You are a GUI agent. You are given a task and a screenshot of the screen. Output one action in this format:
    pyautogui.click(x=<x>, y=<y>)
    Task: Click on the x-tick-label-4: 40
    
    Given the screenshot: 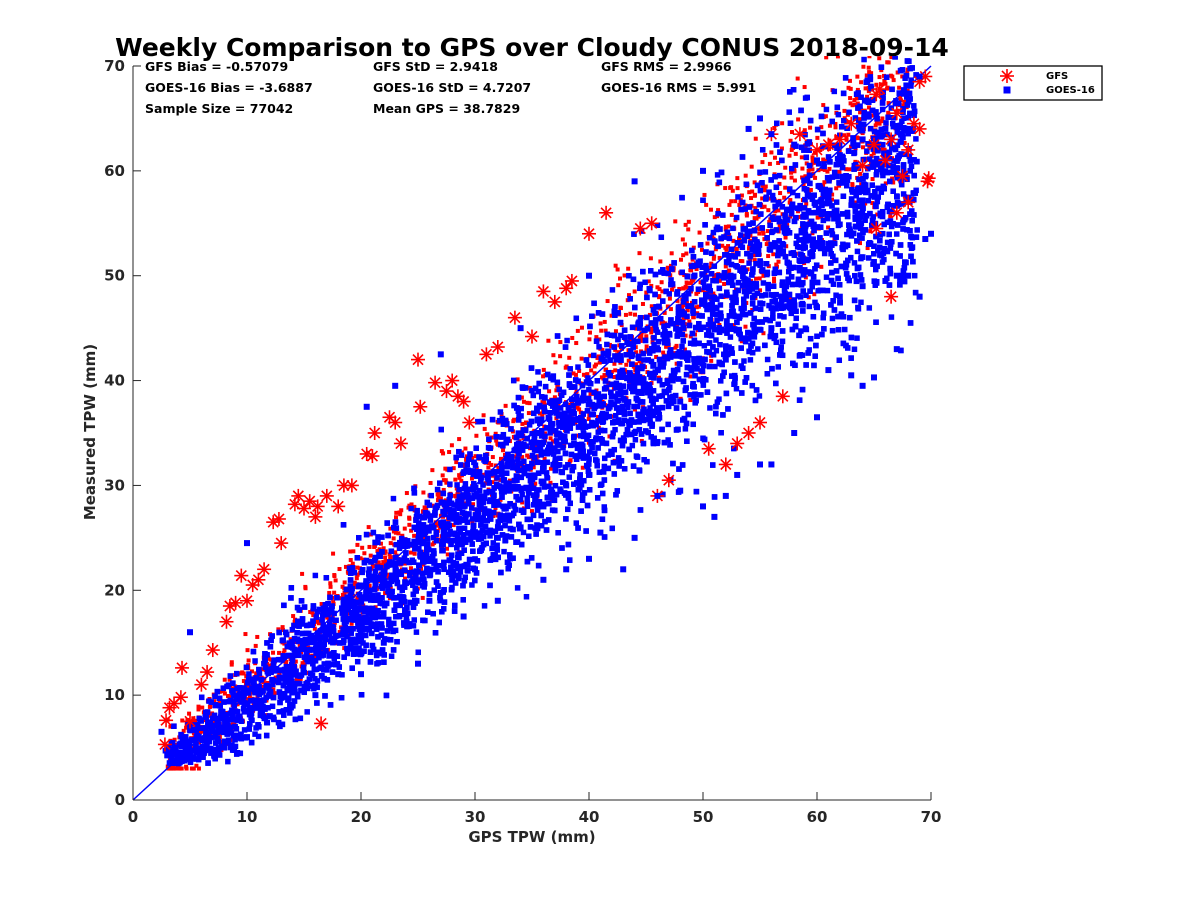 What is the action you would take?
    pyautogui.click(x=589, y=817)
    